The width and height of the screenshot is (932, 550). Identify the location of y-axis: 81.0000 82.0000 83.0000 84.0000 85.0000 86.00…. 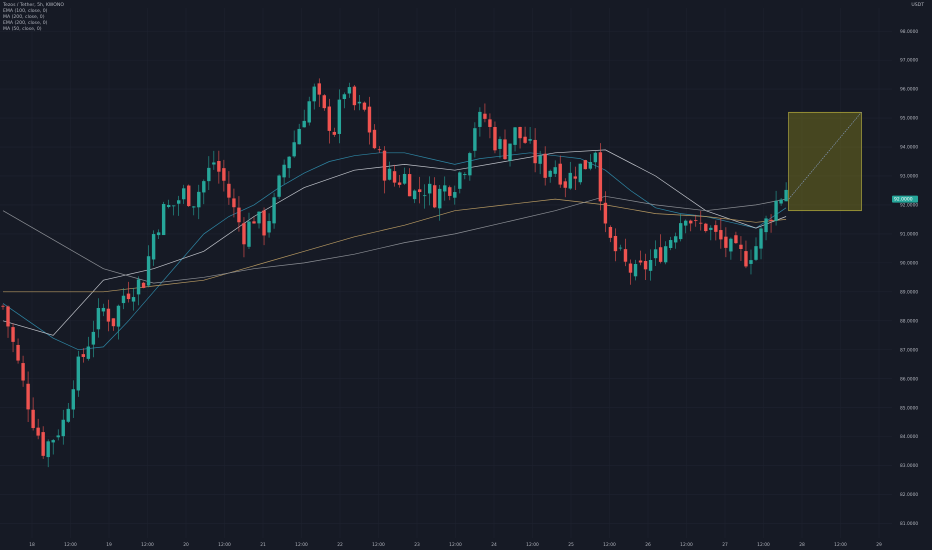
(909, 278).